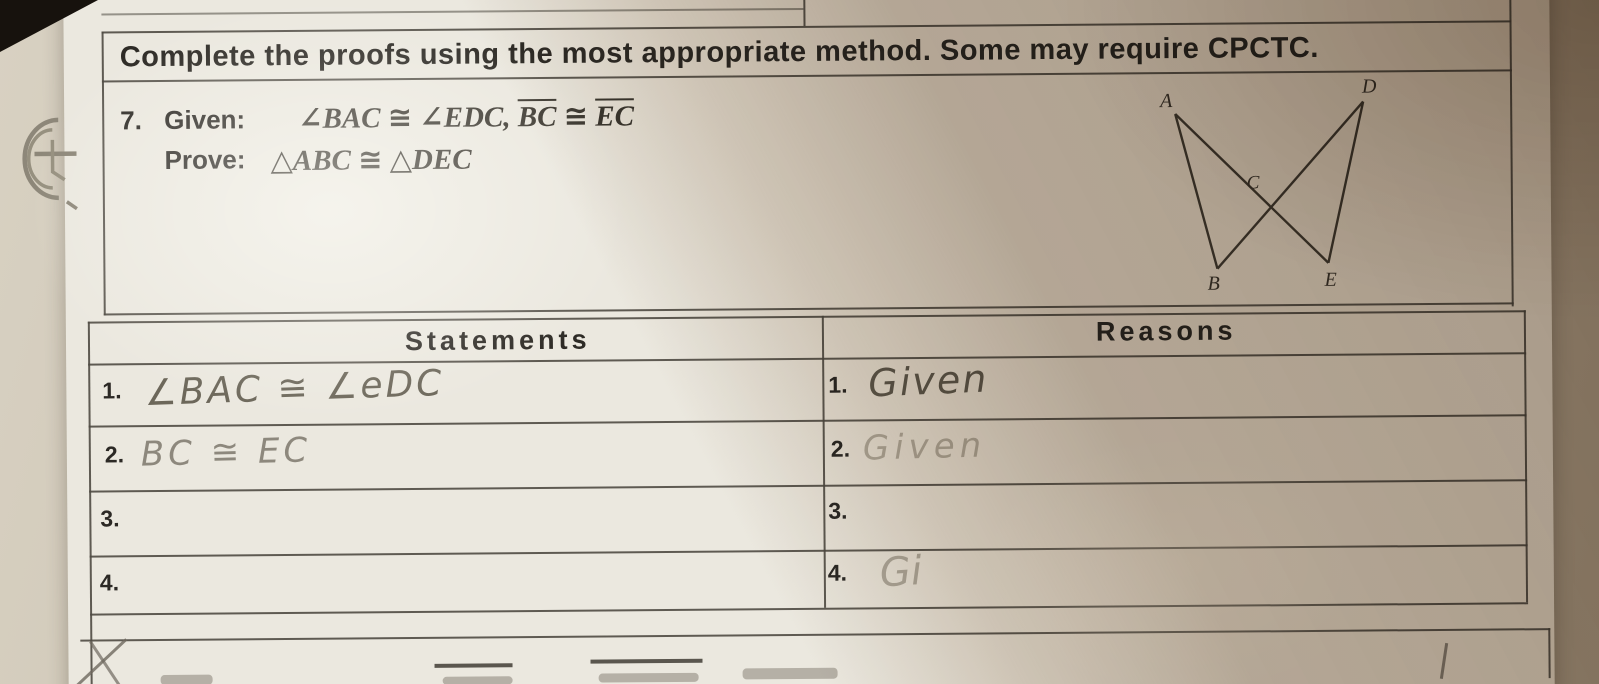  Describe the element at coordinates (838, 510) in the screenshot. I see `reason-3-number: 3.` at that location.